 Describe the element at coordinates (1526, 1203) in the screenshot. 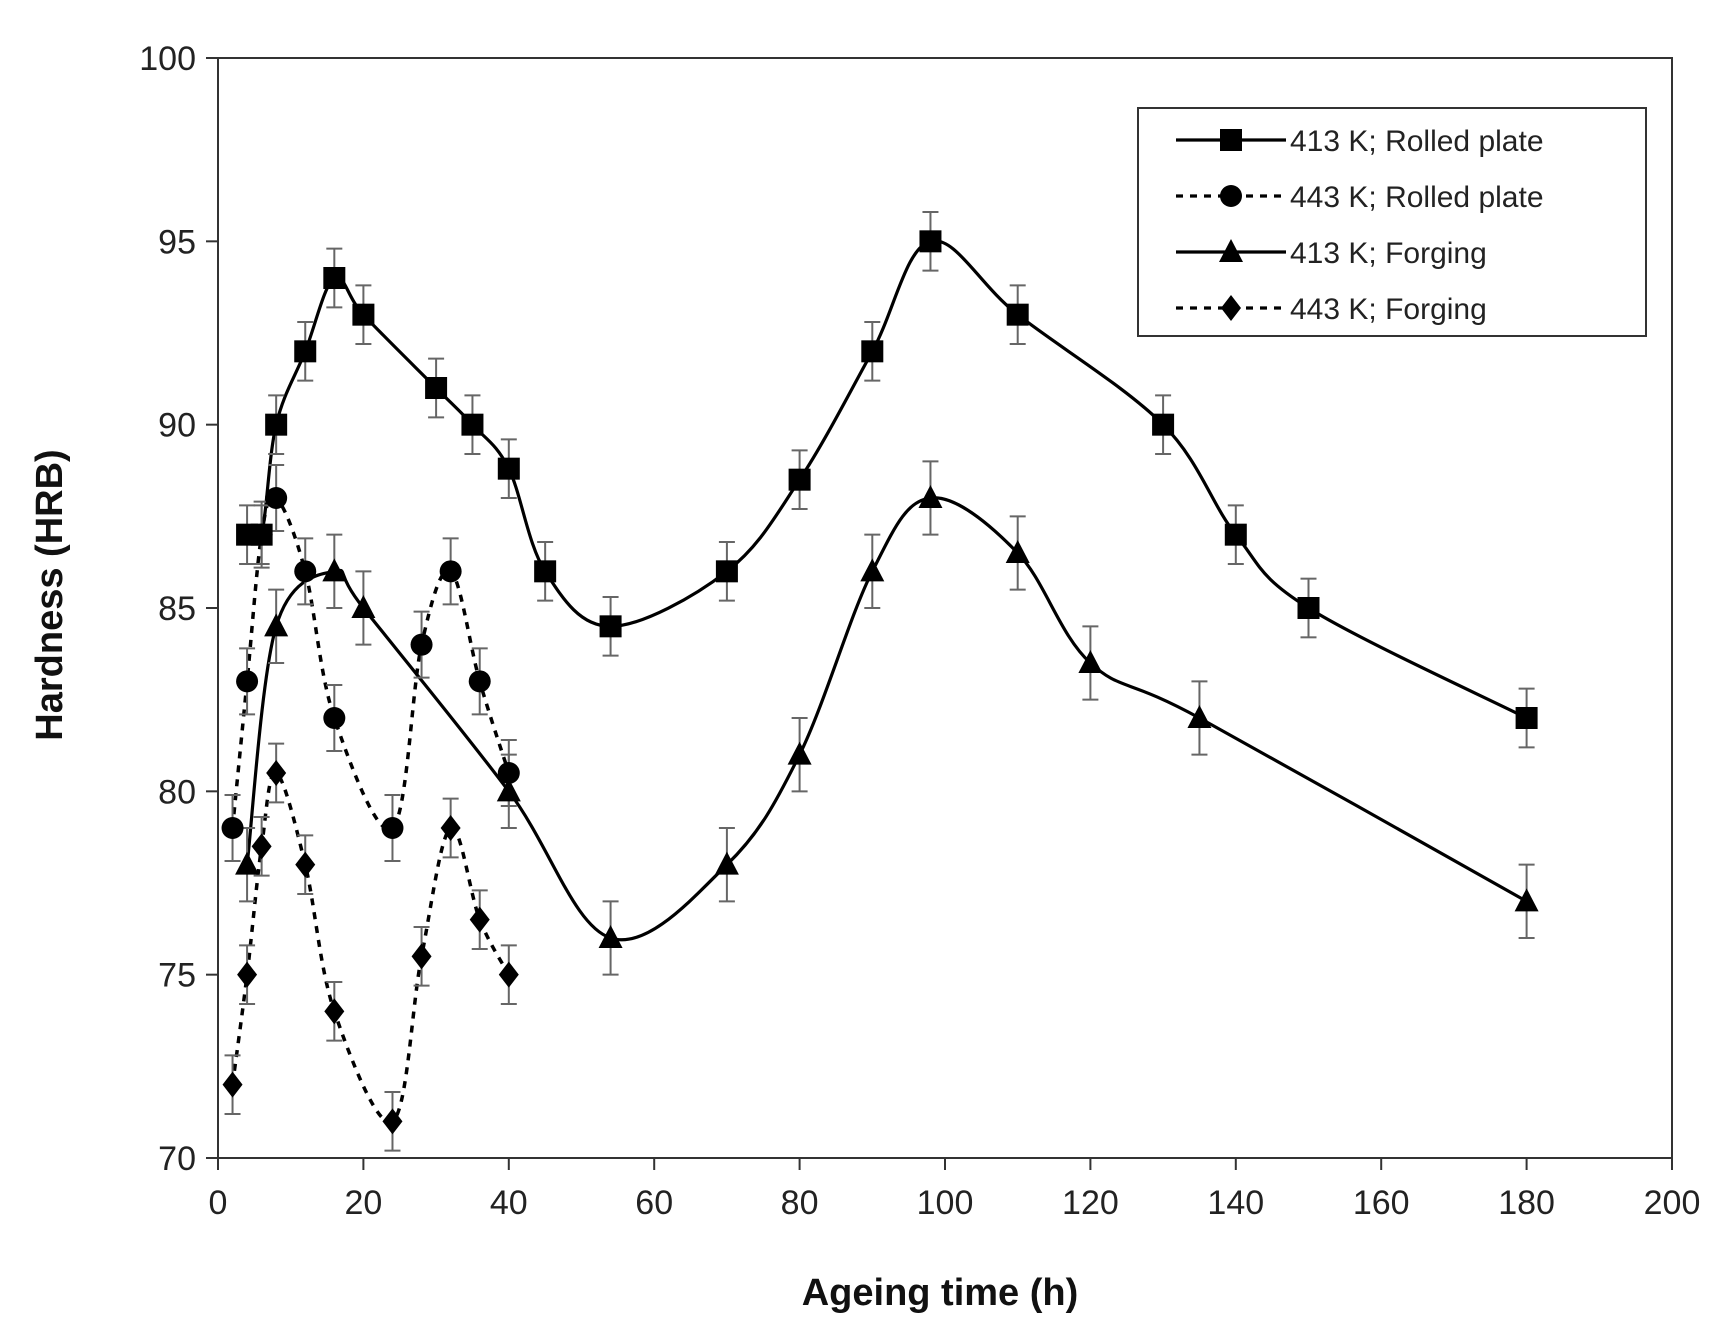

I see `x-tick-label: 180` at that location.